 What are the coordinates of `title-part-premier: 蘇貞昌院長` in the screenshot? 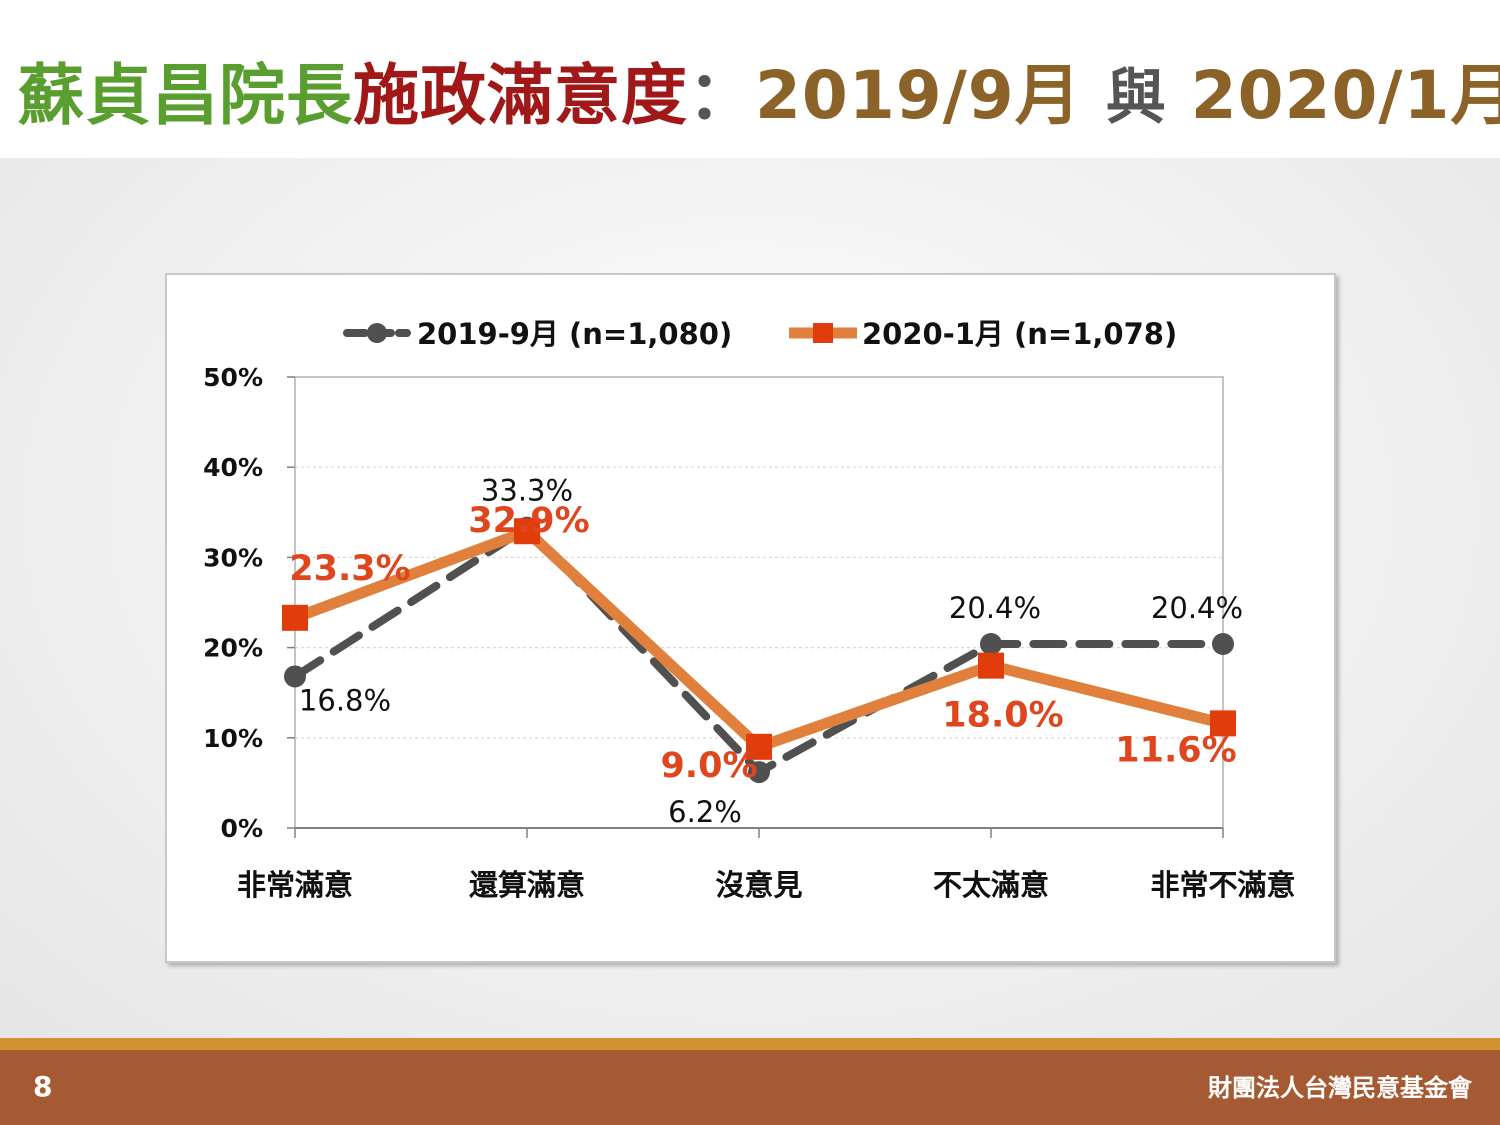 It's located at (185, 95).